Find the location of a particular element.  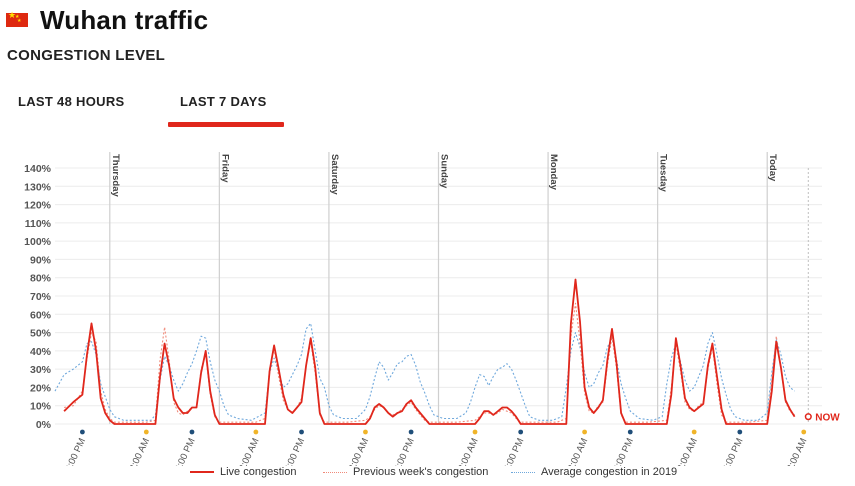

y-tick-label: 90% is located at coordinates (41, 260).